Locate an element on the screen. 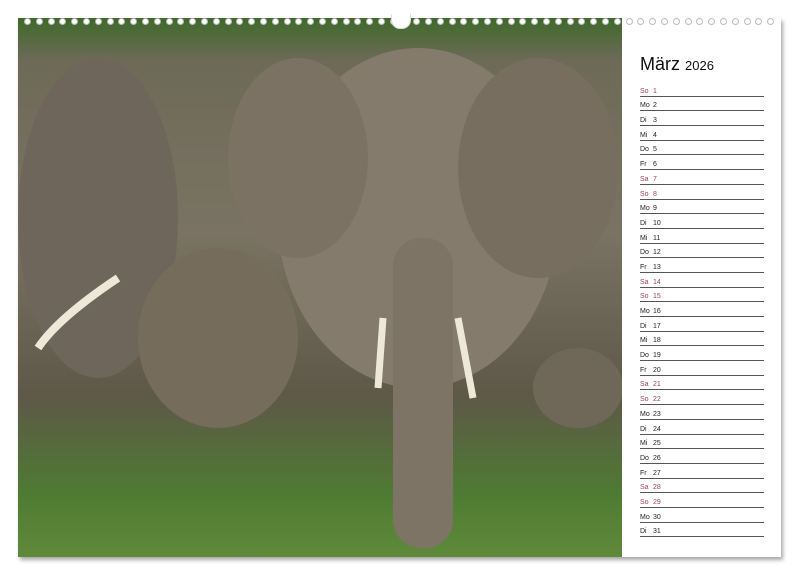 The height and width of the screenshot is (577, 800). day-row: Do 26 is located at coordinates (702, 456).